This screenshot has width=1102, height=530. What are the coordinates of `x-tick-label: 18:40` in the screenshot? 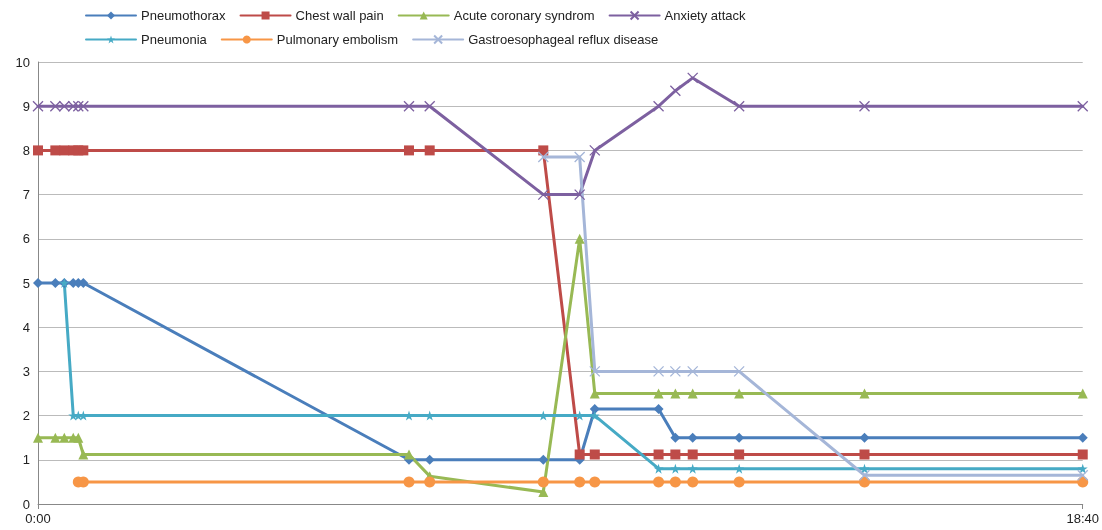 It's located at (1083, 518).